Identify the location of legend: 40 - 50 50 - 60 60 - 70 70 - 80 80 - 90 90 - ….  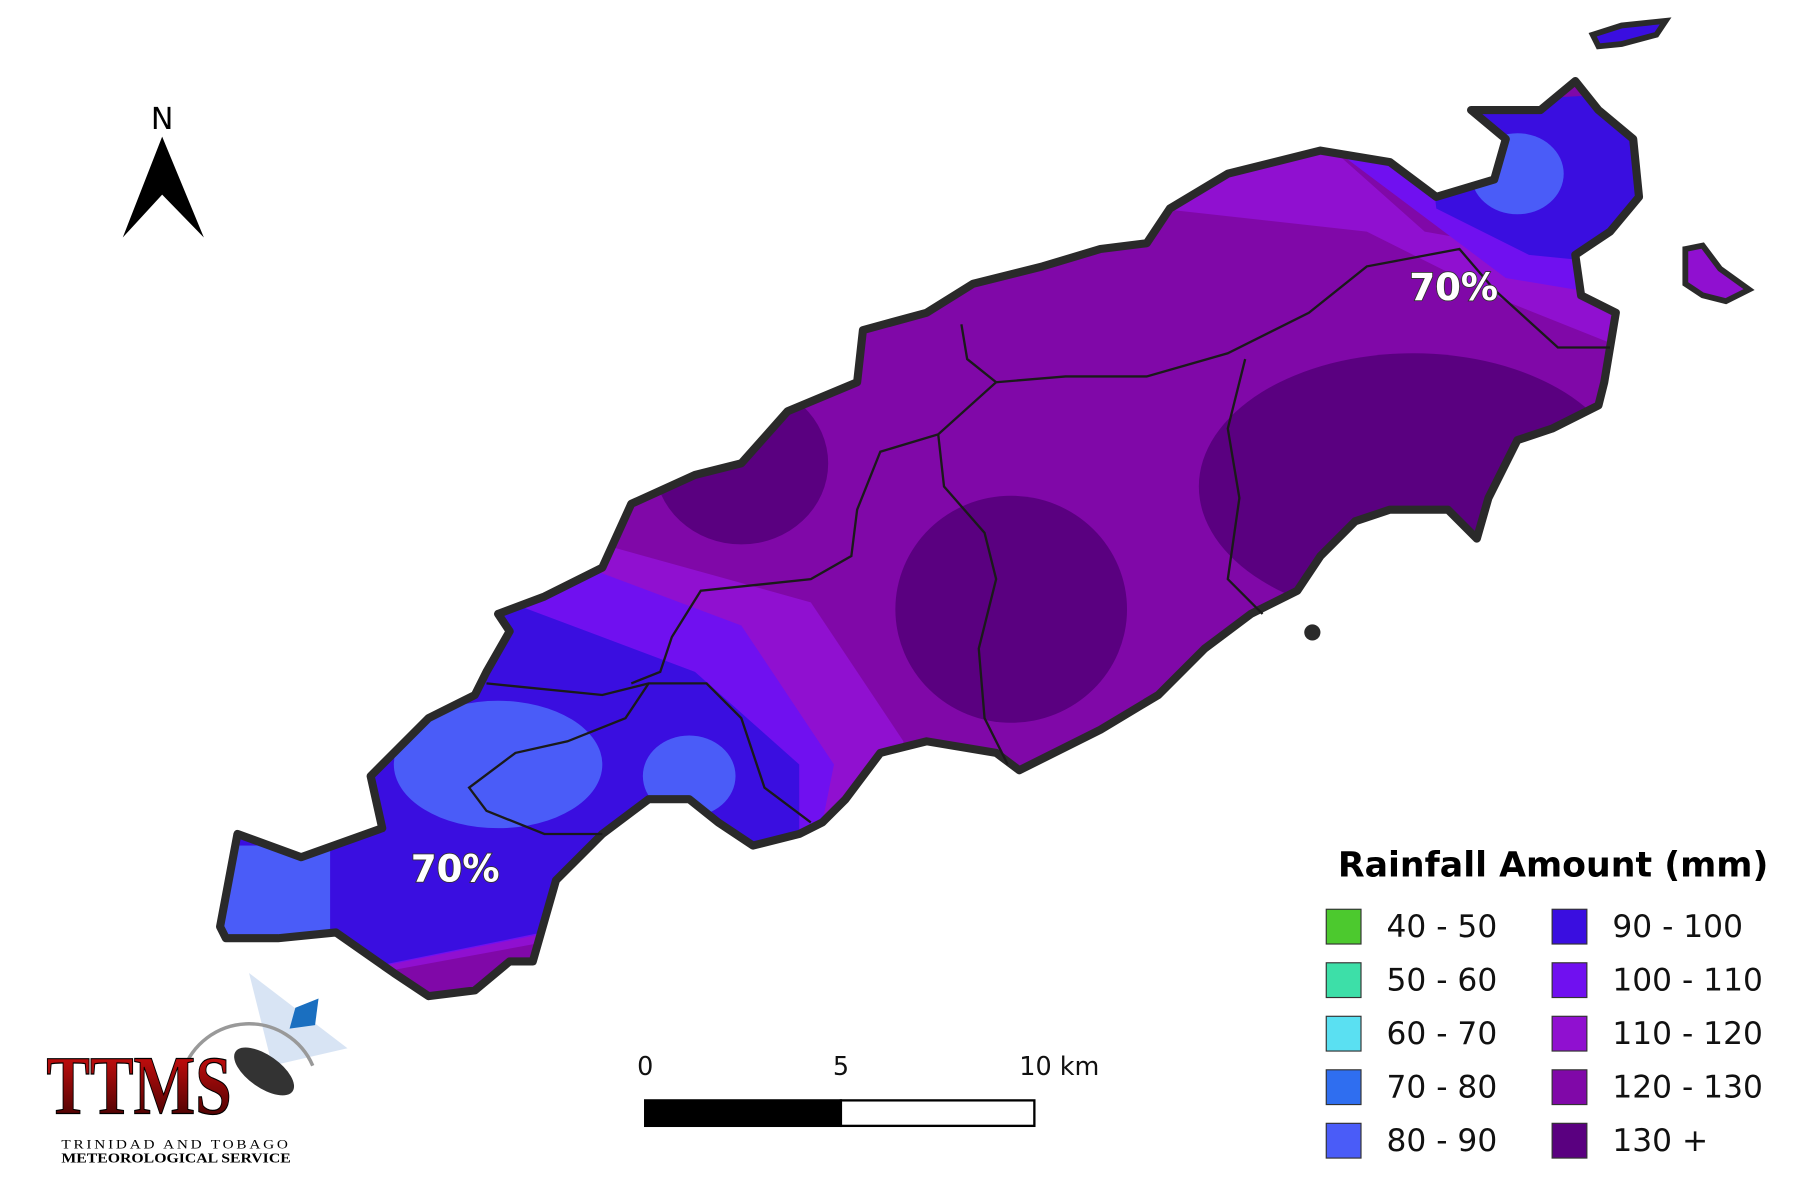
(1544, 1033).